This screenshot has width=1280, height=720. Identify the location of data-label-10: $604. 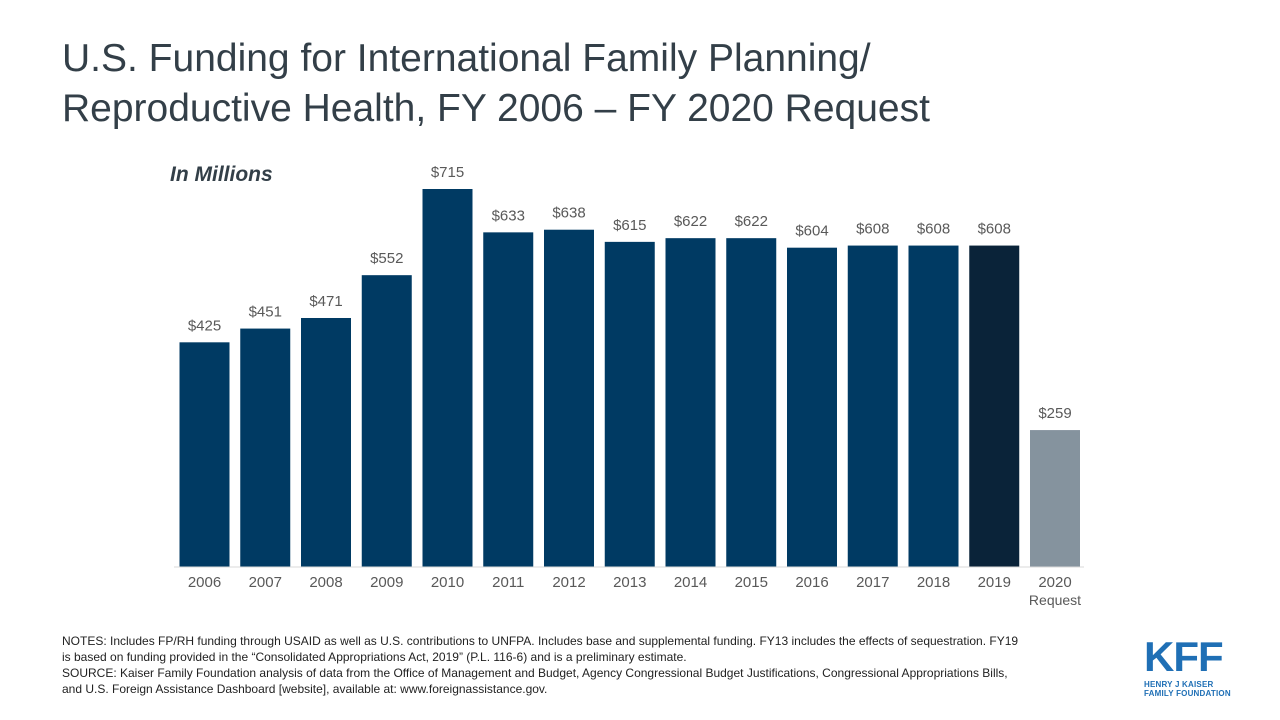
(811, 231).